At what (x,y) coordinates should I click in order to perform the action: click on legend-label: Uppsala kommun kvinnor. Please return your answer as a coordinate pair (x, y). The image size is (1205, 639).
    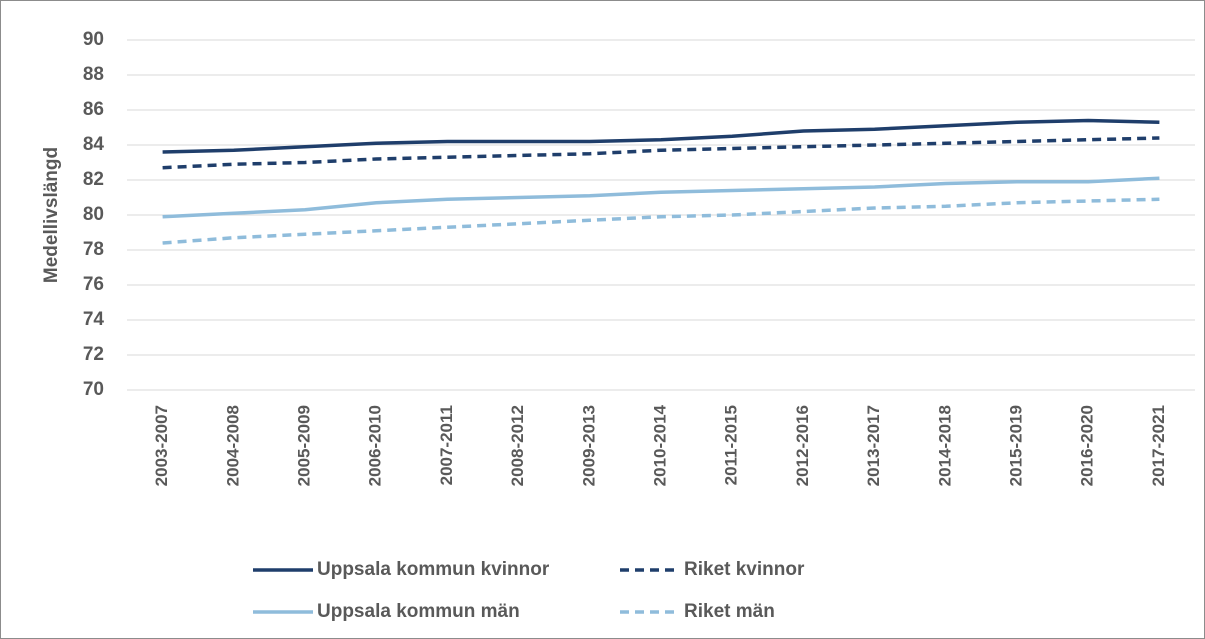
    Looking at the image, I should click on (433, 569).